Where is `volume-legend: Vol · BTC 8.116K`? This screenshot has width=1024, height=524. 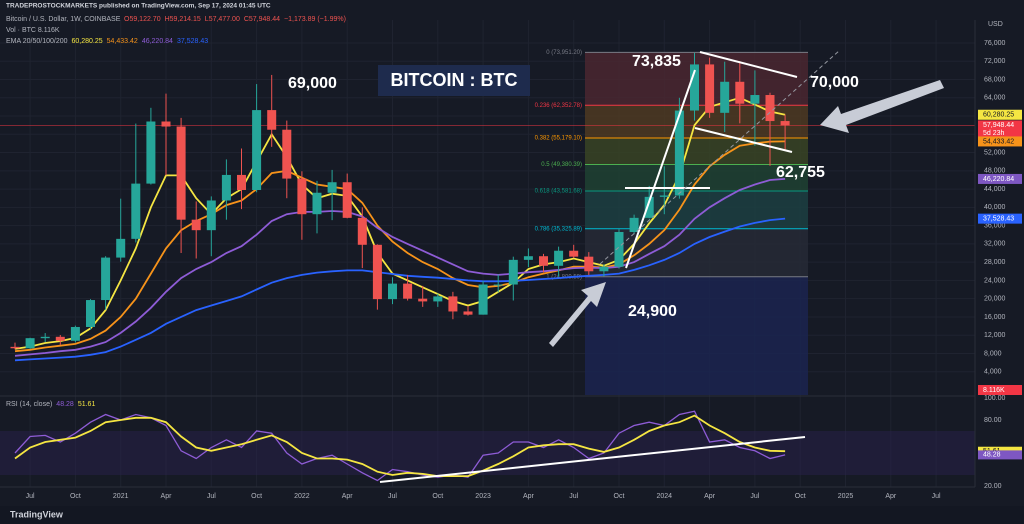
volume-legend: Vol · BTC 8.116K is located at coordinates (33, 30).